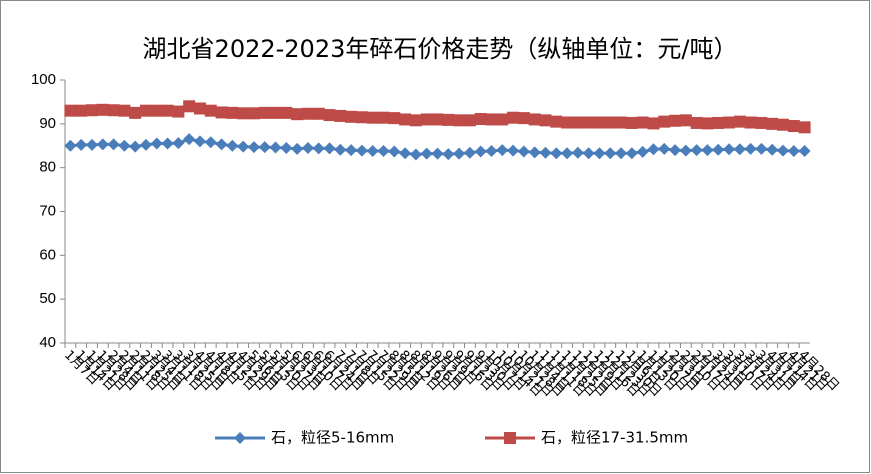 This screenshot has width=871, height=474. I want to click on y-tick-label: 70, so click(47, 210).